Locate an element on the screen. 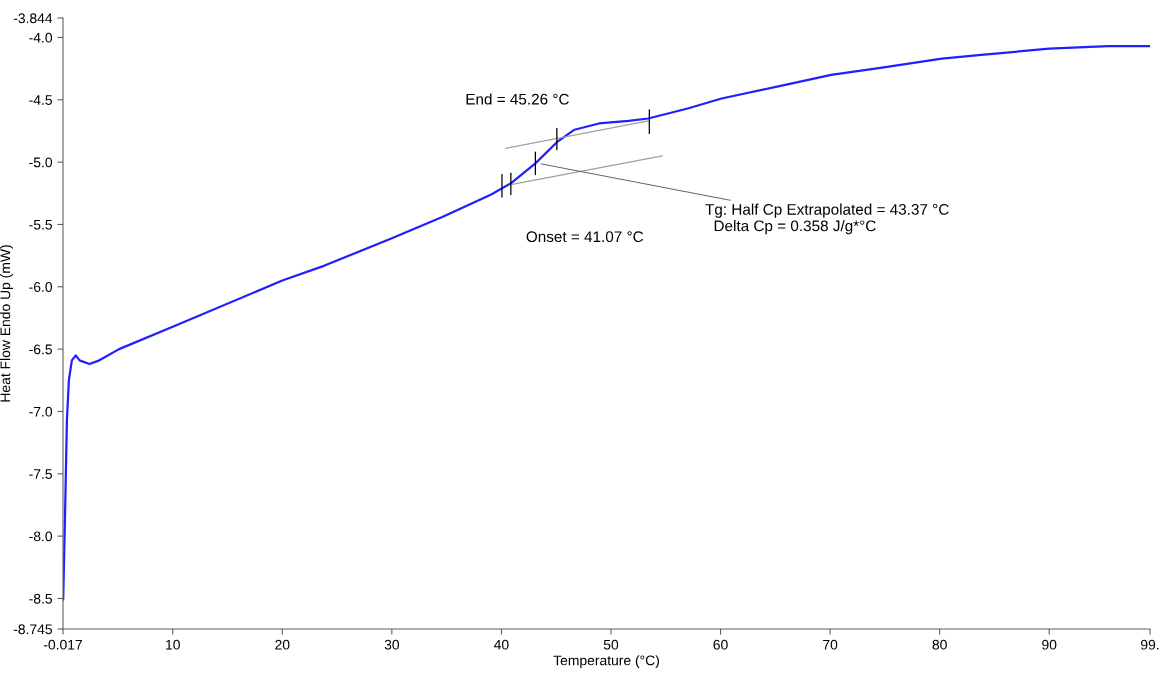  y-tick-label: -5.5 is located at coordinates (40, 224).